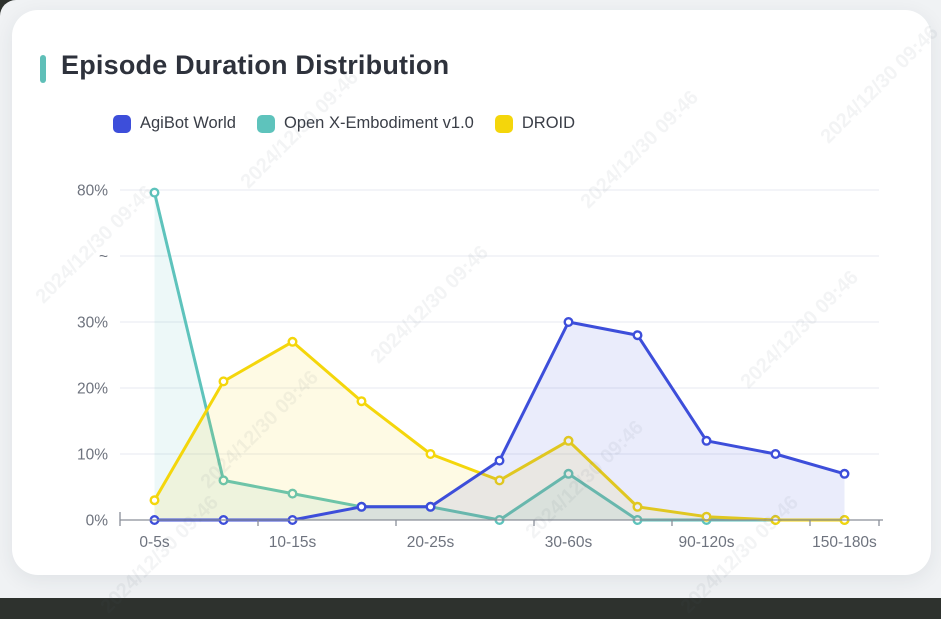 Image resolution: width=941 pixels, height=619 pixels. I want to click on x-tick-label: 10-15s, so click(293, 542).